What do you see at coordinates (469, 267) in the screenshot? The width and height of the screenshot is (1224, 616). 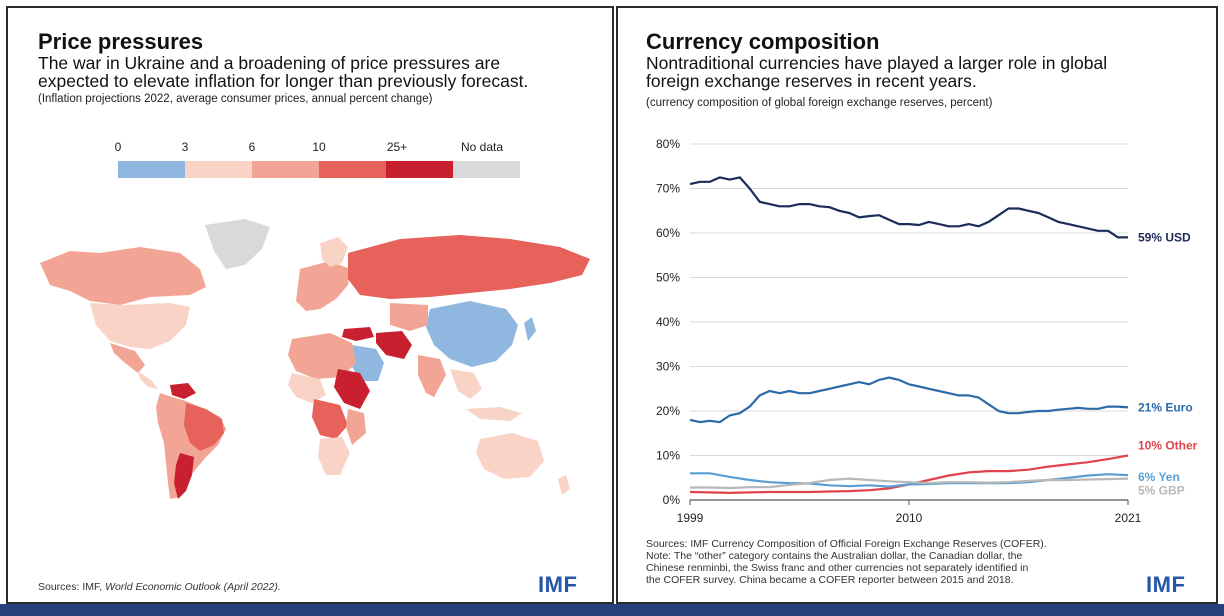 I see `map-region-russia` at bounding box center [469, 267].